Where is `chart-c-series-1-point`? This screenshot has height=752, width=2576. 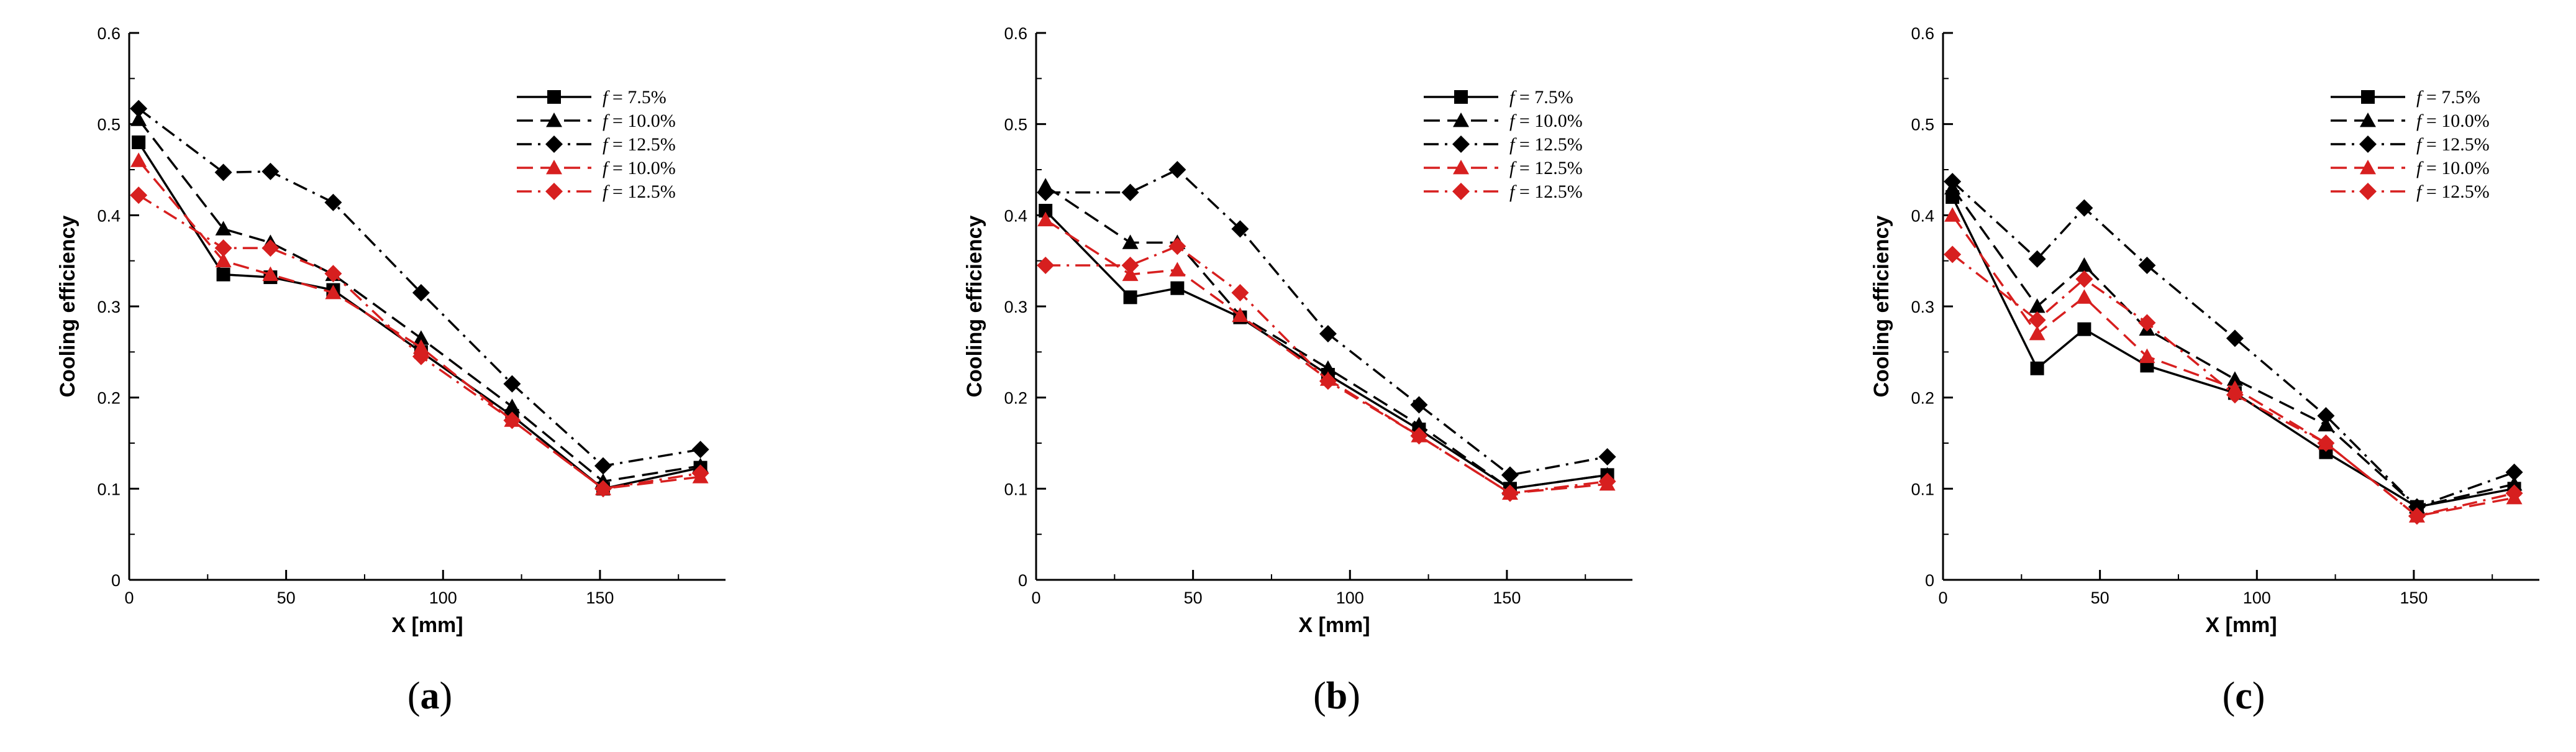 chart-c-series-1-point is located at coordinates (2037, 368).